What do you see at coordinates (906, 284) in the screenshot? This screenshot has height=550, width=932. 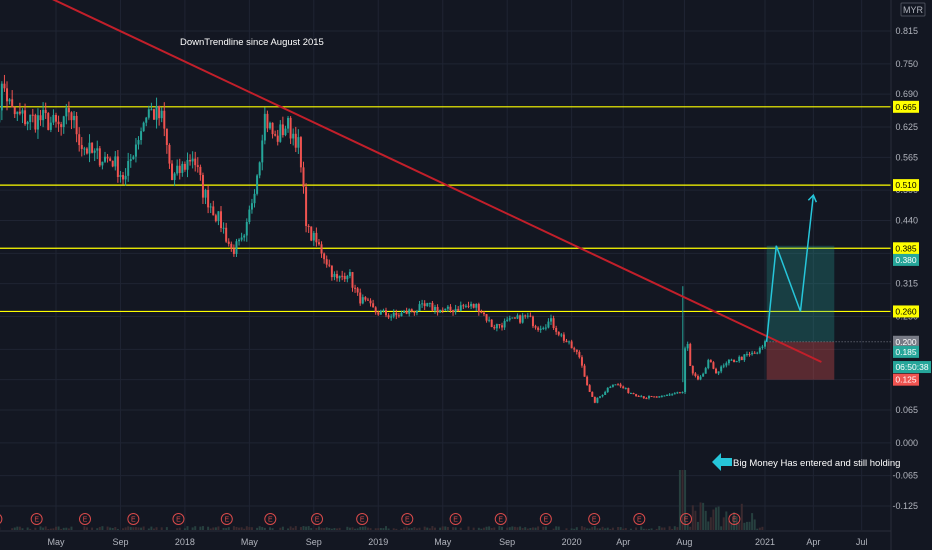 I see `price-tick: 0.315` at bounding box center [906, 284].